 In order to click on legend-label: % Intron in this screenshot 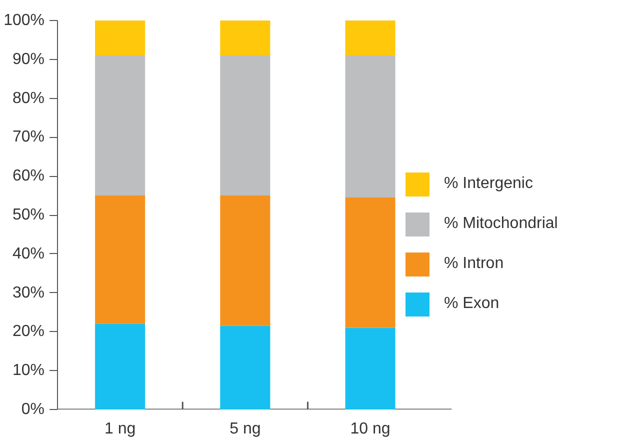, I will do `click(474, 264)`.